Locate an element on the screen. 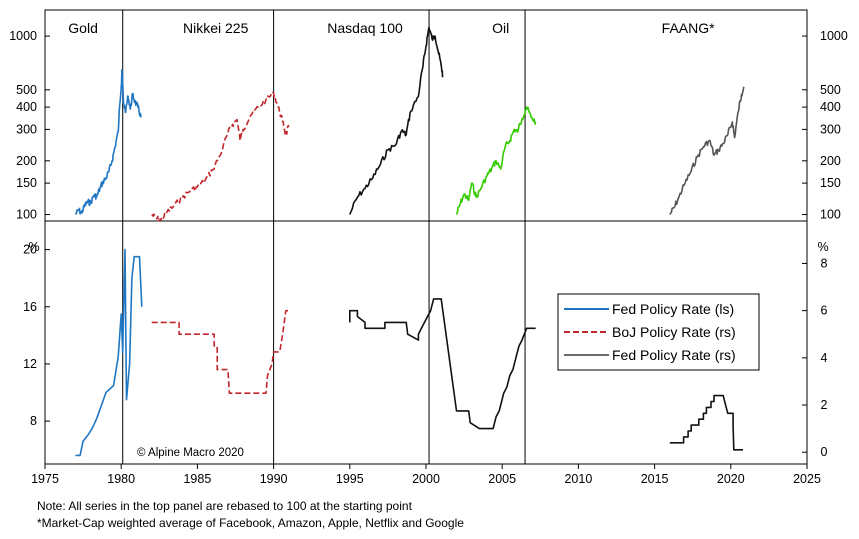 The width and height of the screenshot is (859, 539). top-series-gold is located at coordinates (108, 141).